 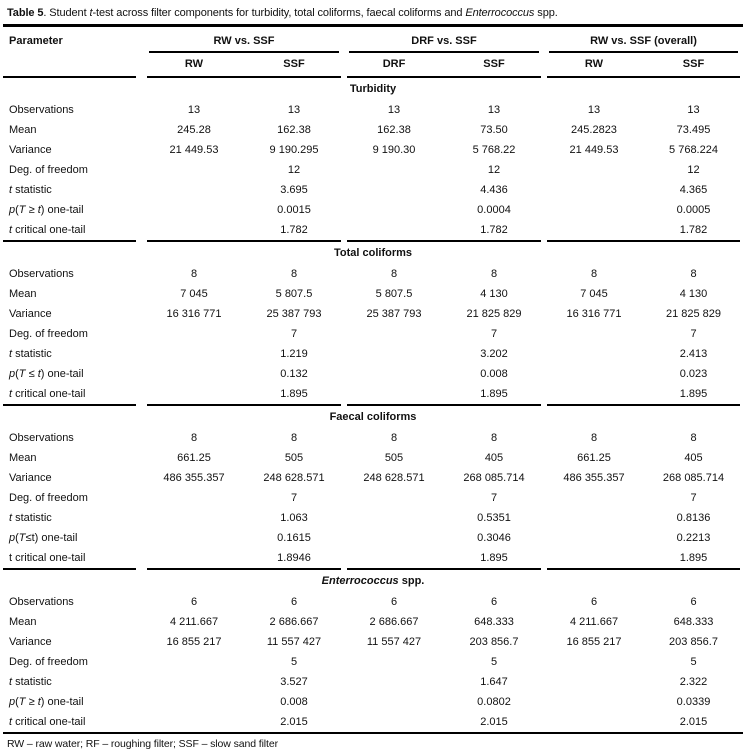 What do you see at coordinates (294, 293) in the screenshot?
I see `cell: 5 807.5` at bounding box center [294, 293].